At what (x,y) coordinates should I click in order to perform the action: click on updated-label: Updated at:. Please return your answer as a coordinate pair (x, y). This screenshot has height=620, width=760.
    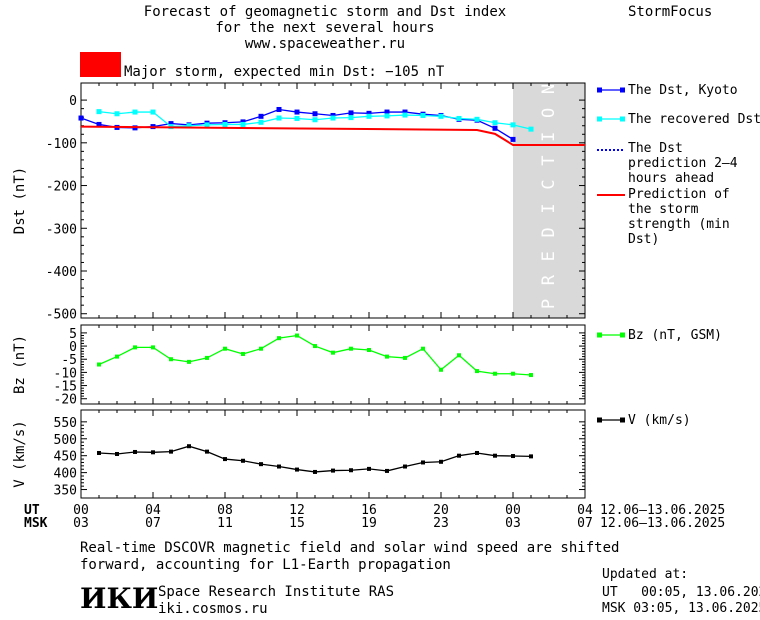
    Looking at the image, I should click on (645, 574).